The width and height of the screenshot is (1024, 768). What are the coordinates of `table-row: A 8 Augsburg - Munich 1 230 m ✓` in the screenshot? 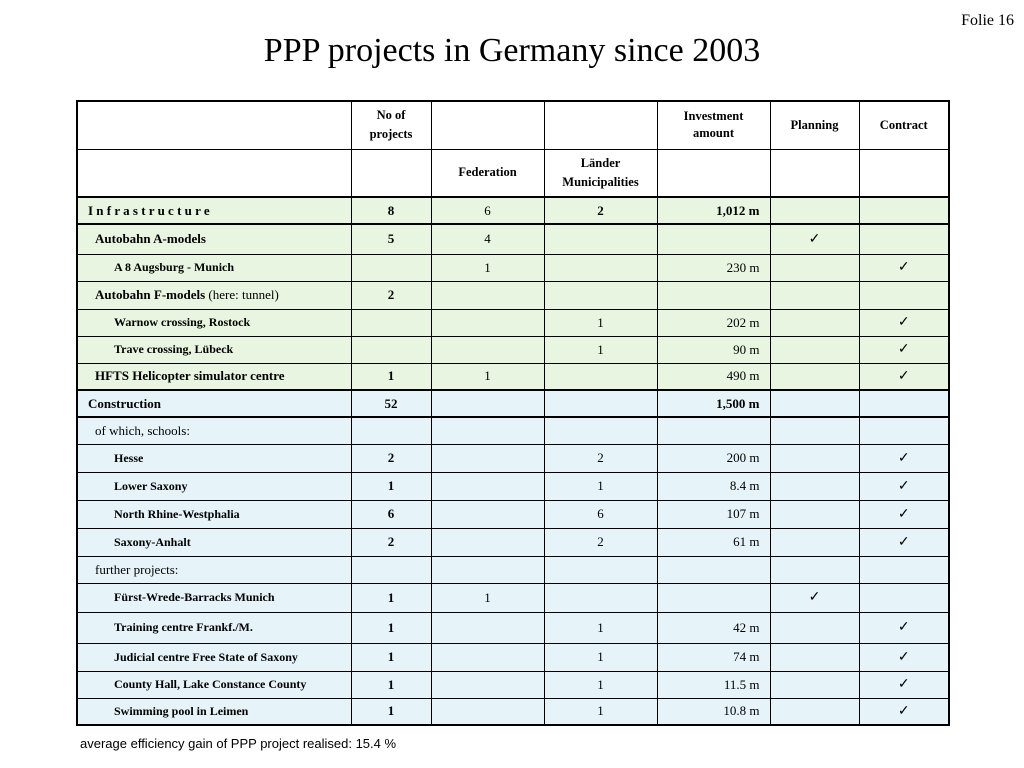 It's located at (513, 267).